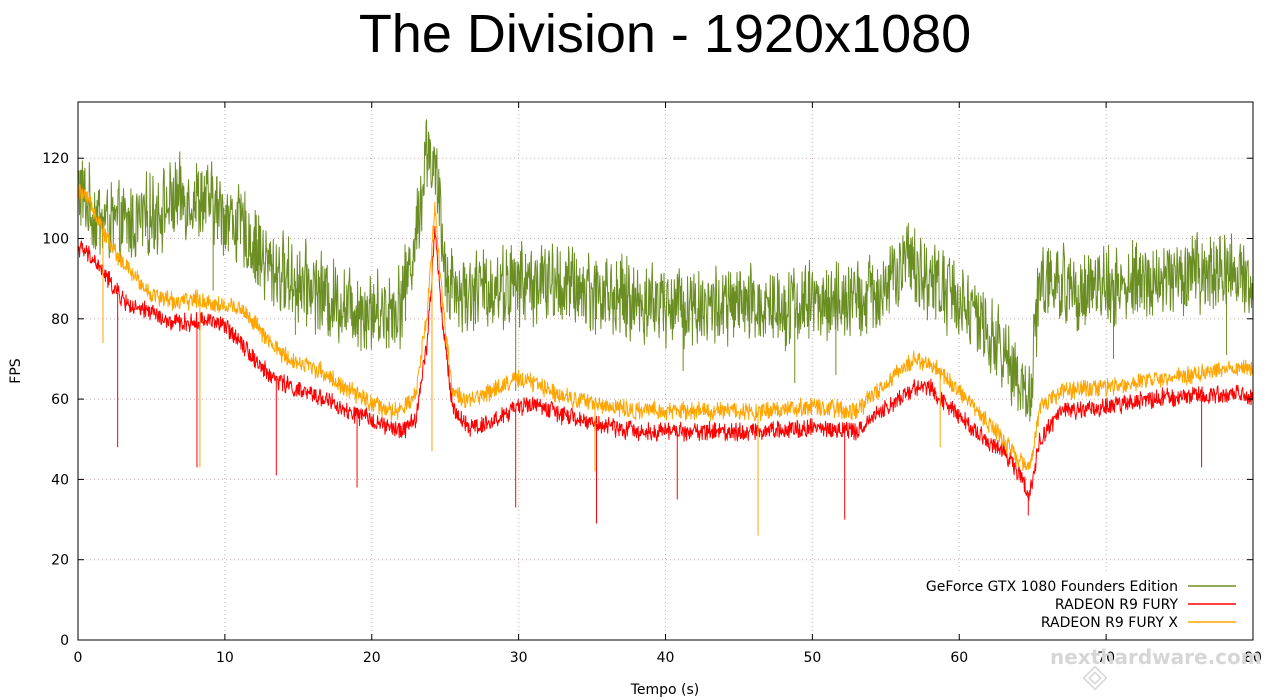  I want to click on y-tick-label: 20, so click(60, 561).